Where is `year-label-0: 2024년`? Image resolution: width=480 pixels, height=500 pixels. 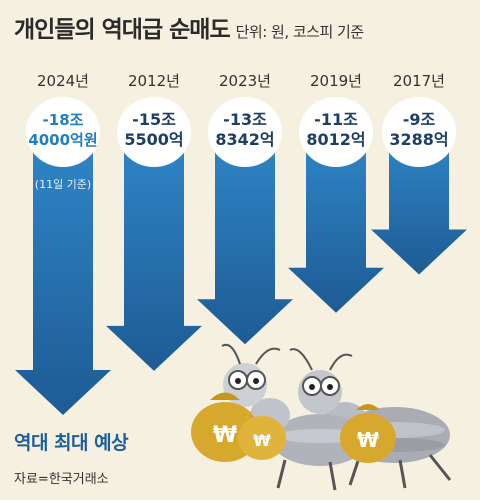
year-label-0: 2024년 is located at coordinates (63, 81).